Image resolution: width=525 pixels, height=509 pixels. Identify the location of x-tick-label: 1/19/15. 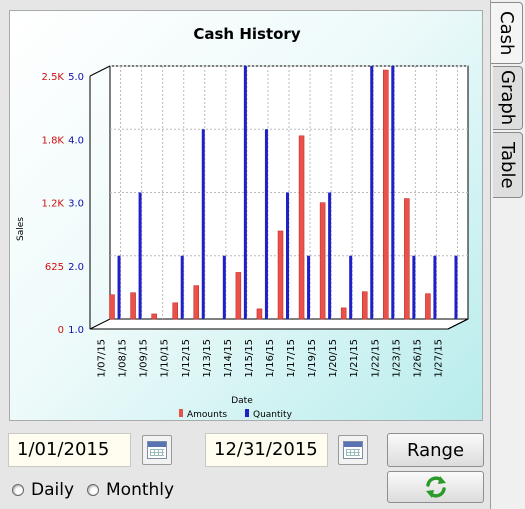
(312, 358).